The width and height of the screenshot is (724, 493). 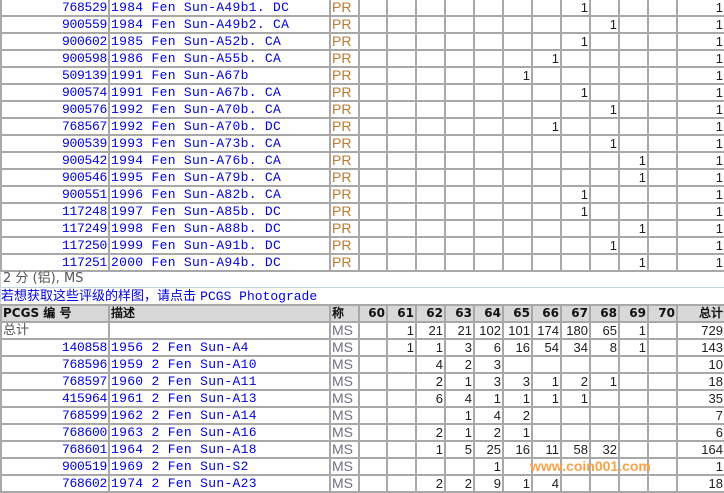 What do you see at coordinates (219, 75) in the screenshot?
I see `coin-description-link: 1991 Fen Sun-A67b` at bounding box center [219, 75].